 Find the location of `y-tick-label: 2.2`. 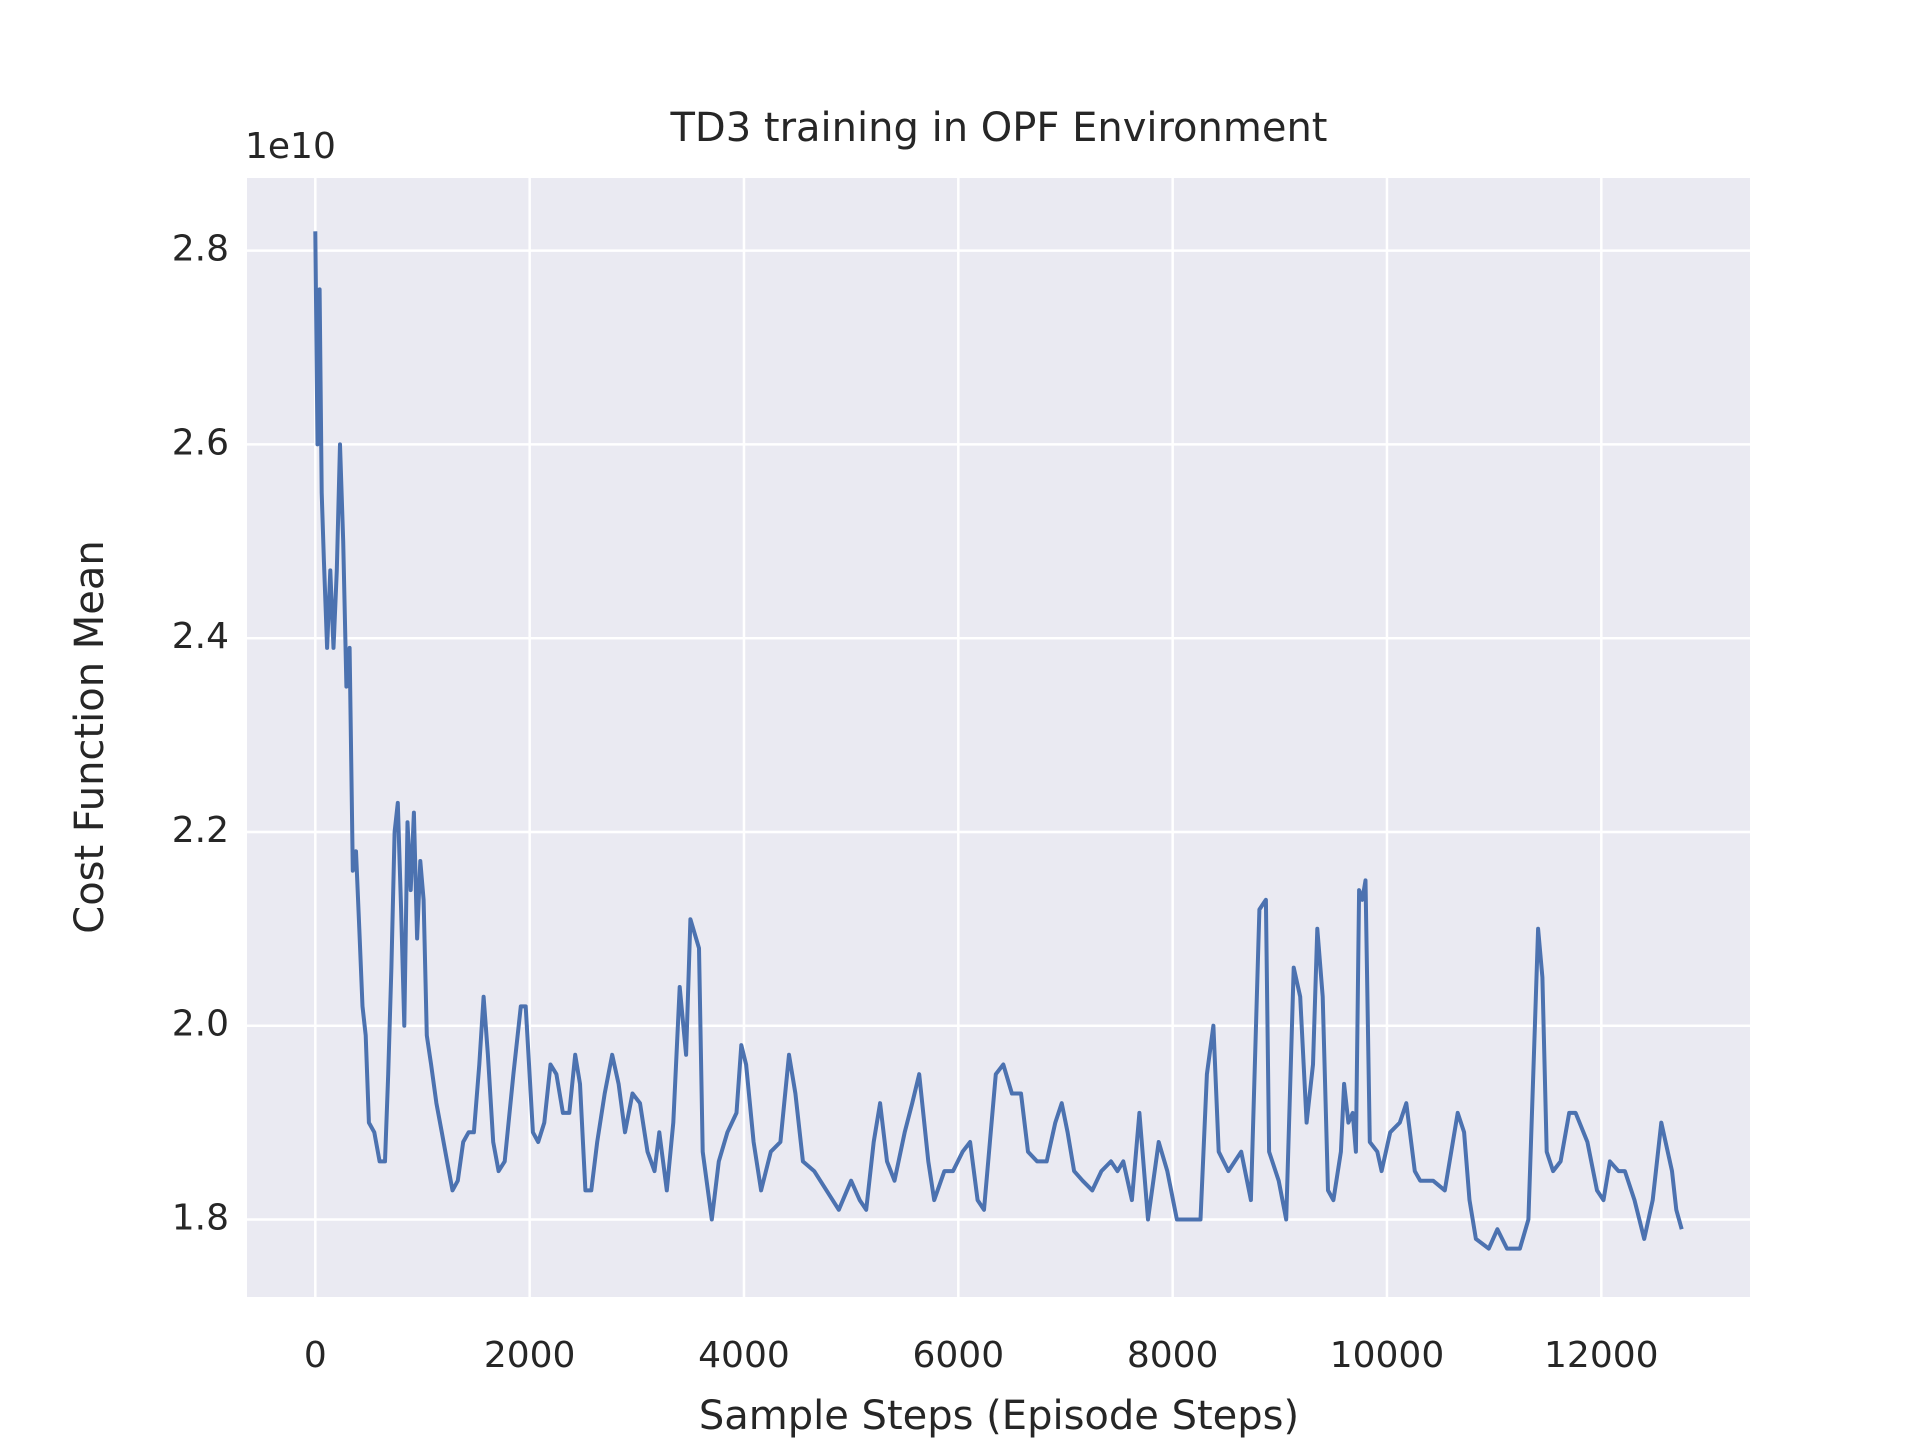

y-tick-label: 2.2 is located at coordinates (200, 830).